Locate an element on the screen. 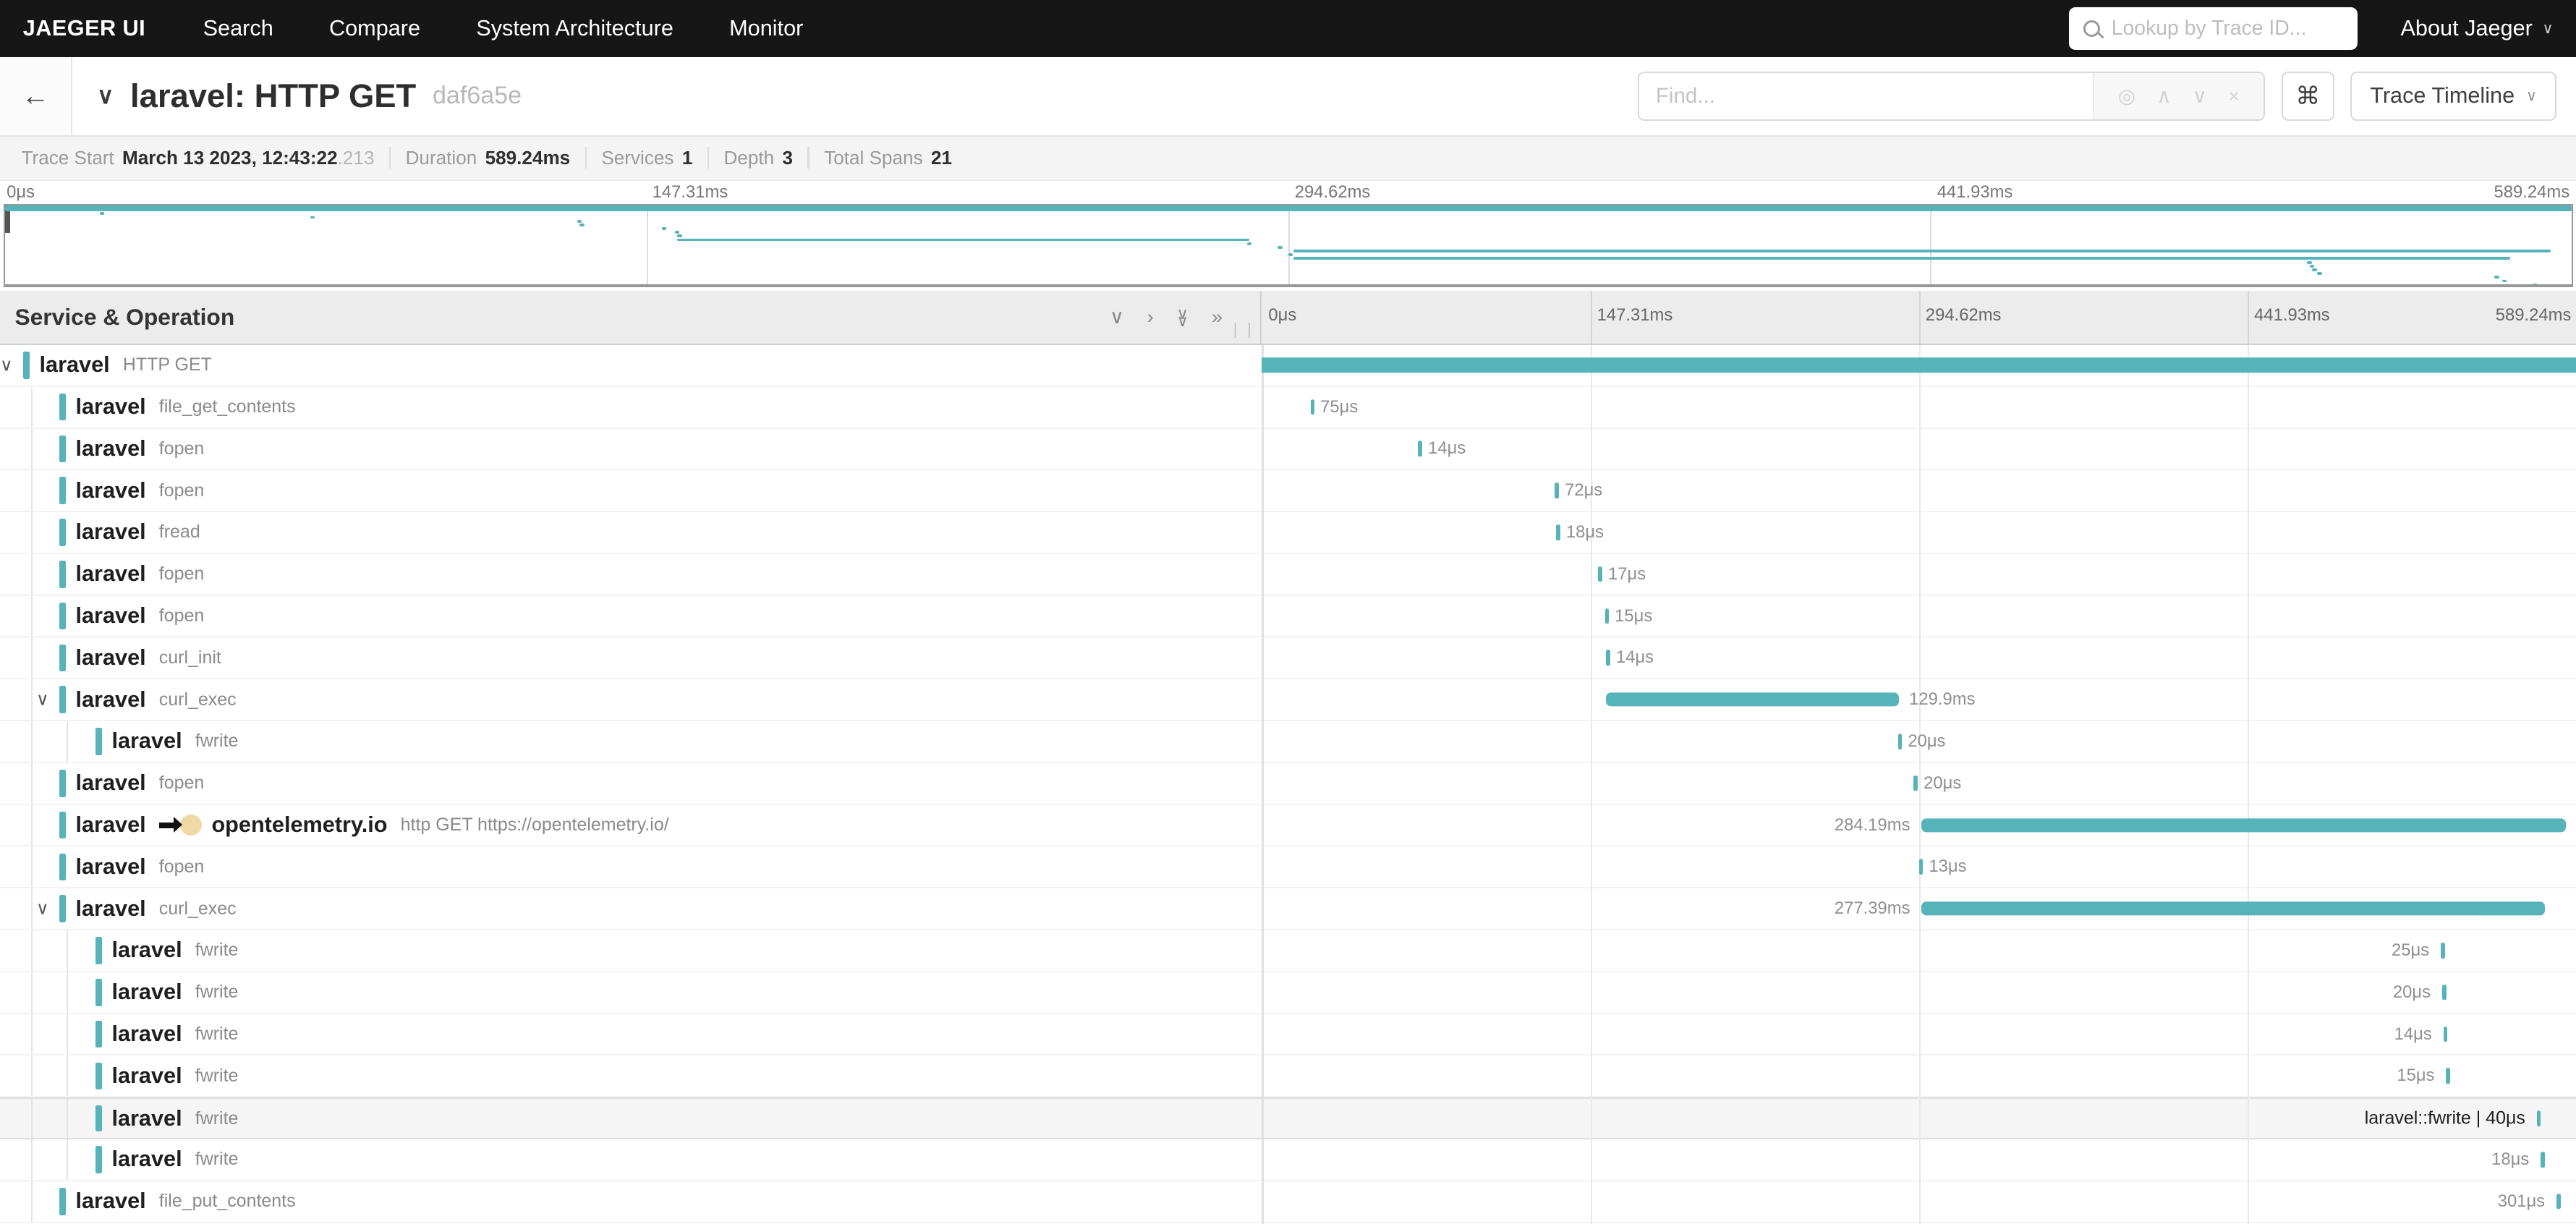 The width and height of the screenshot is (2576, 1224). expand-one-icon: › is located at coordinates (1150, 316).